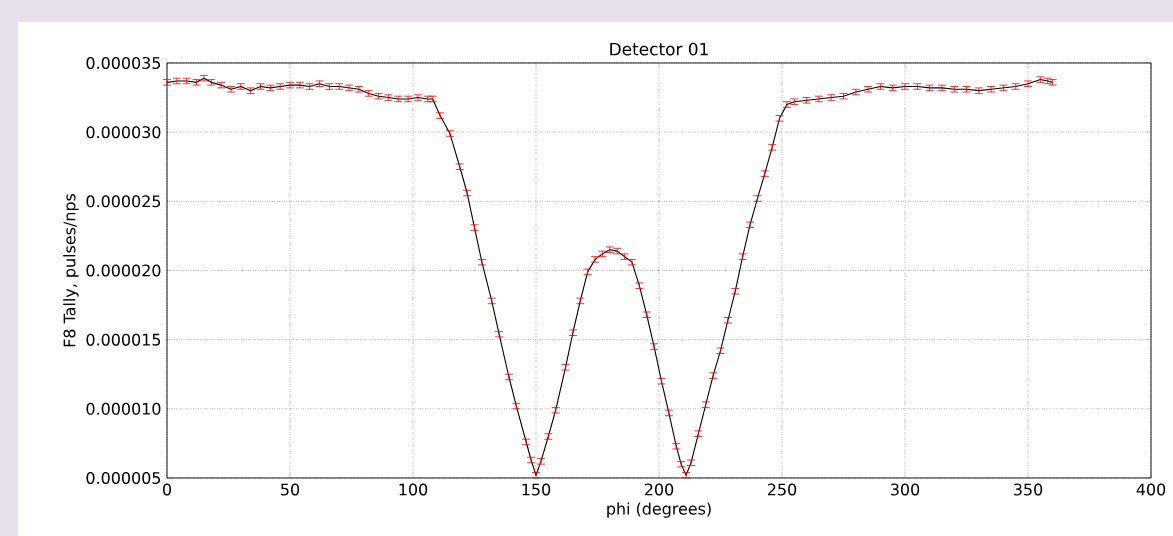 Image resolution: width=1173 pixels, height=536 pixels. Describe the element at coordinates (123, 270) in the screenshot. I see `y-tick-label: 0.000020` at that location.